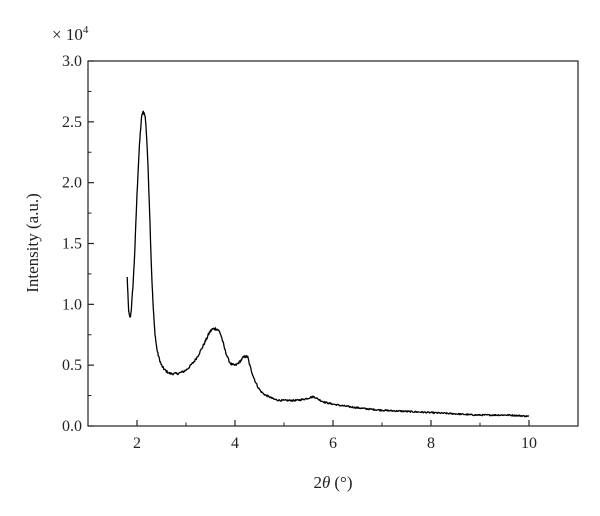 The height and width of the screenshot is (516, 600). I want to click on y-tick-label: 1.0, so click(72, 304).